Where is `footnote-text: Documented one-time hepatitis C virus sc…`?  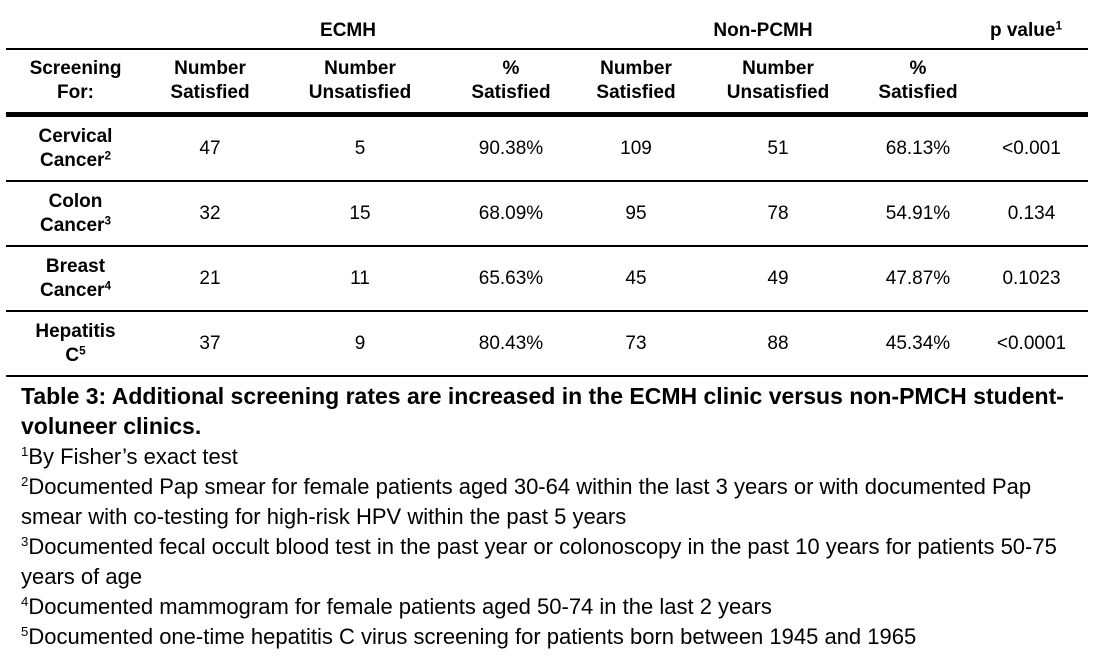 footnote-text: Documented one-time hepatitis C virus sc… is located at coordinates (472, 636).